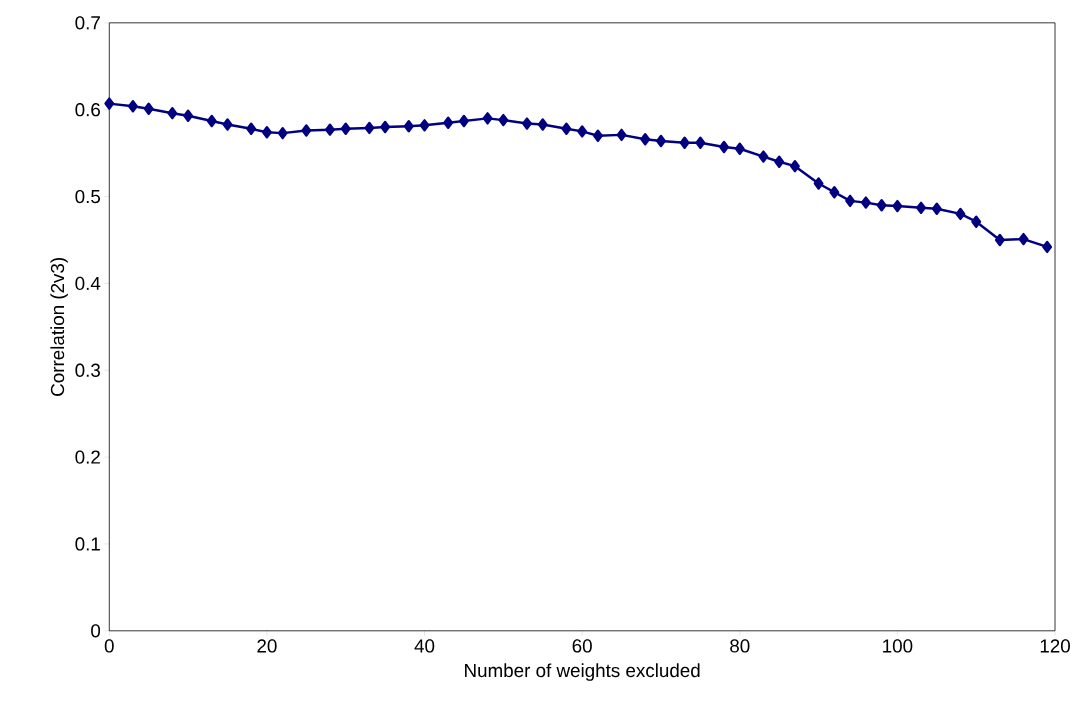 This screenshot has height=726, width=1074. Describe the element at coordinates (109, 646) in the screenshot. I see `x-tick-label: 0` at that location.